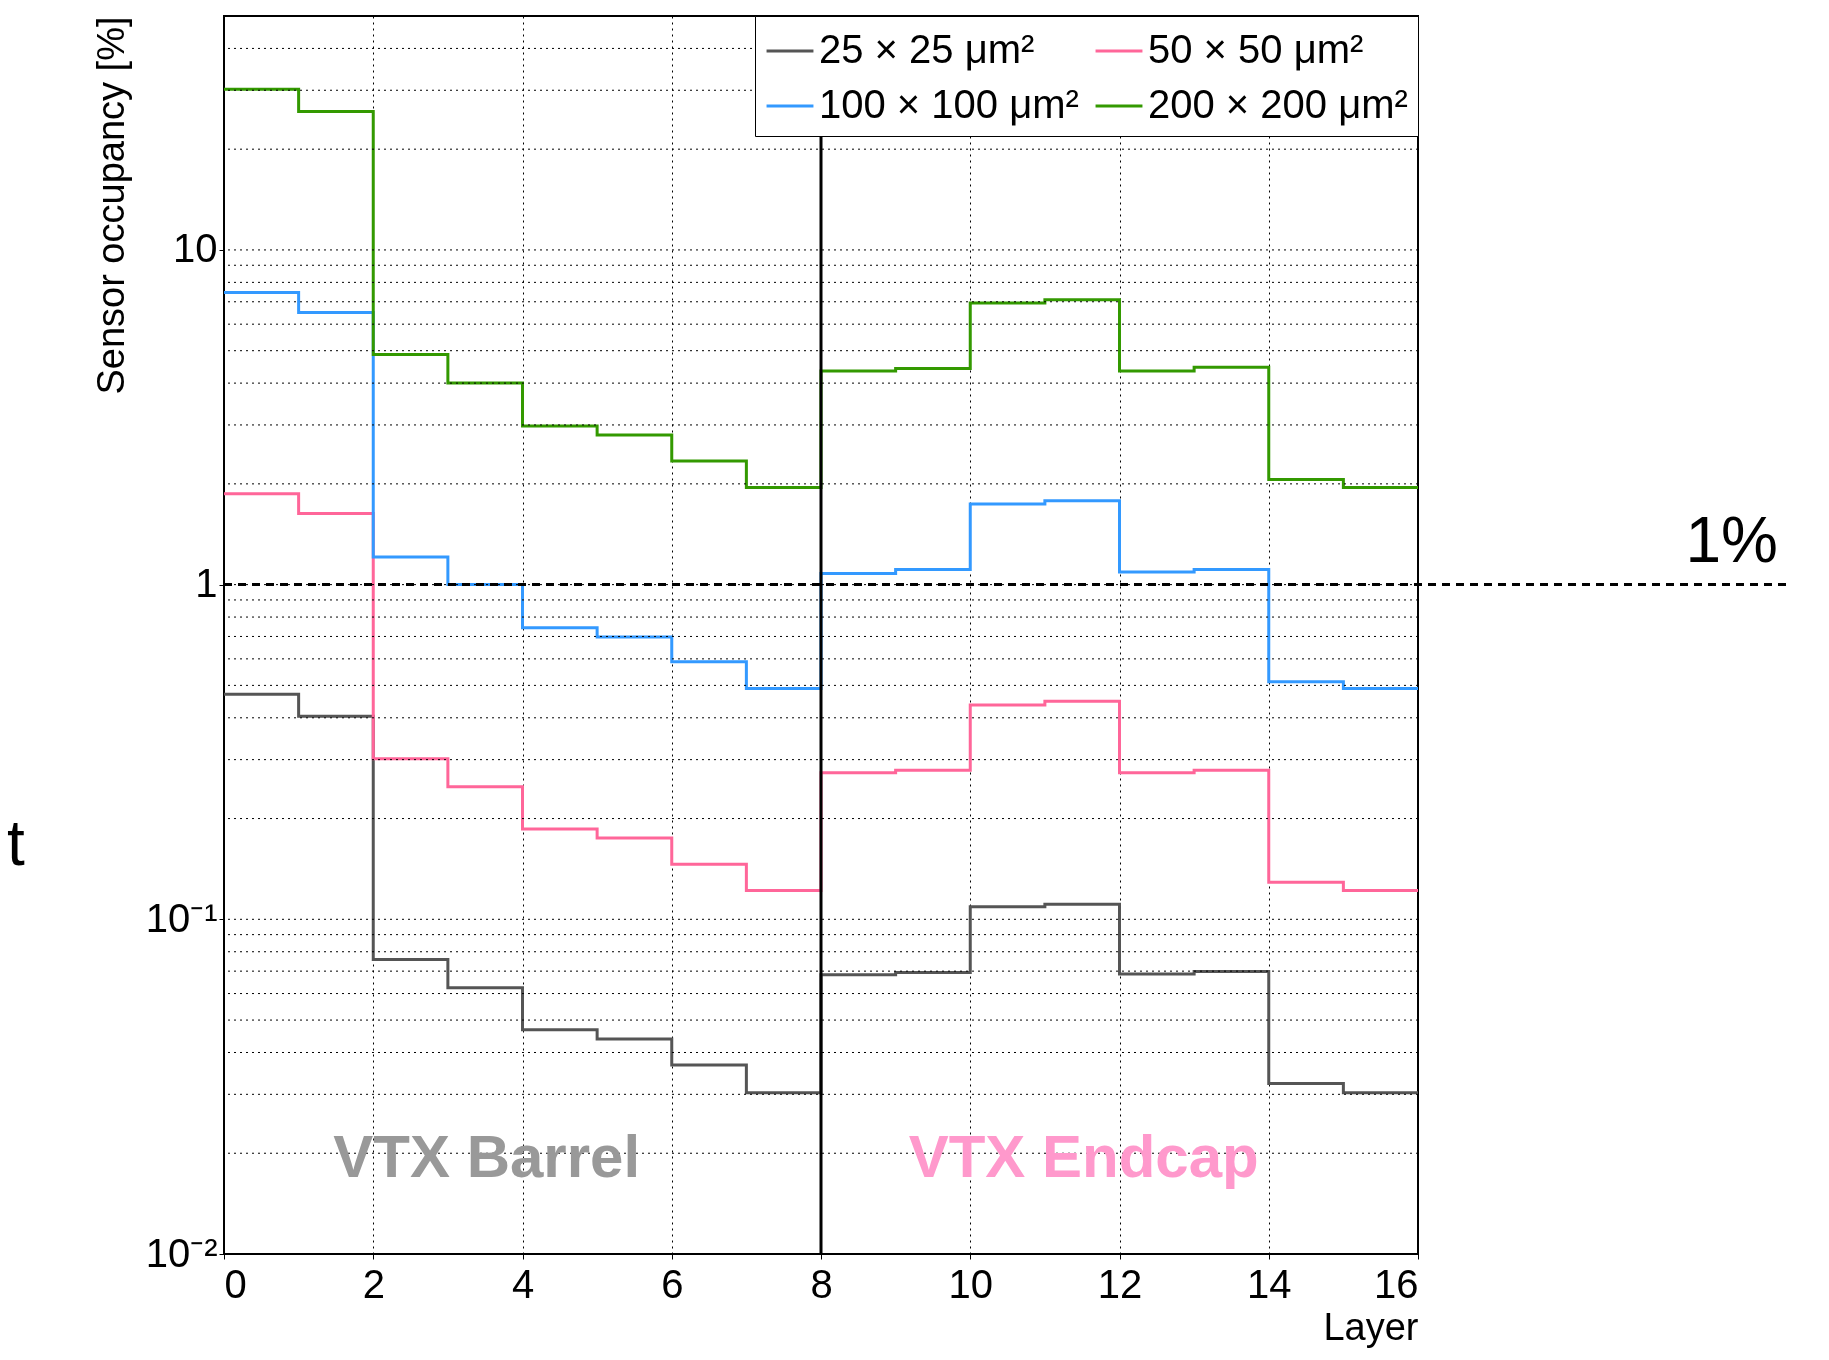  What do you see at coordinates (181, 1252) in the screenshot?
I see `y-tick-label: 10⁻²` at bounding box center [181, 1252].